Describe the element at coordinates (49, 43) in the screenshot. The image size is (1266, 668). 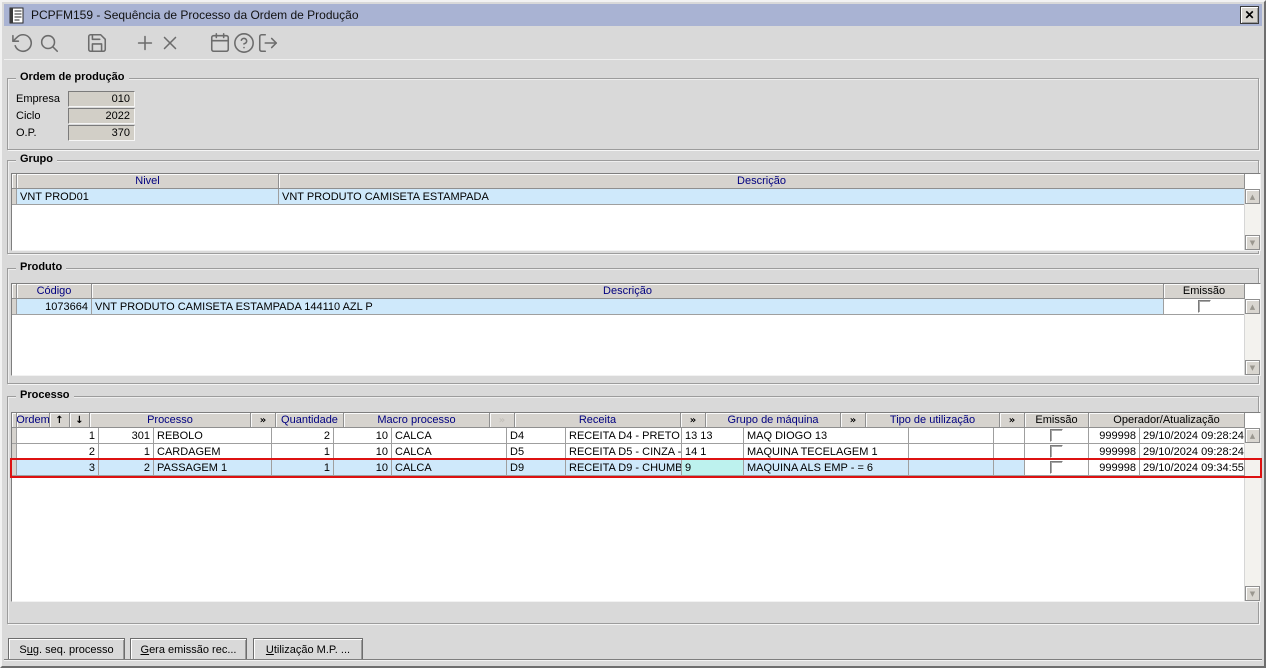
I see `search-icon` at that location.